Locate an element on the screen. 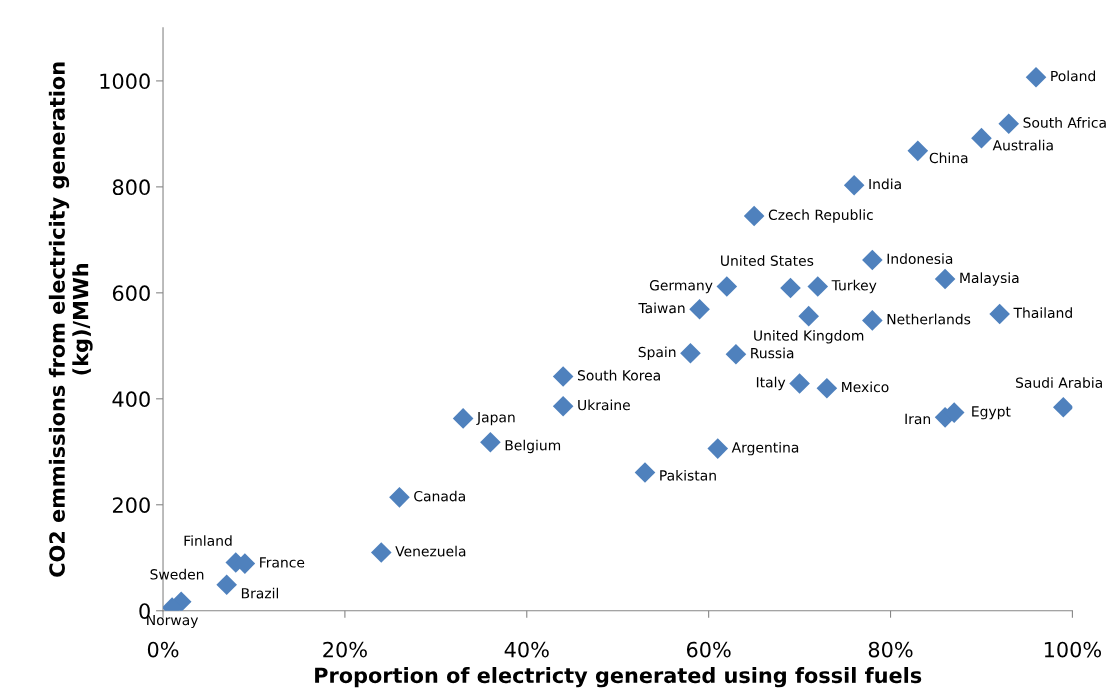 Image resolution: width=1109 pixels, height=698 pixels. annotation: Australia is located at coordinates (1022, 145).